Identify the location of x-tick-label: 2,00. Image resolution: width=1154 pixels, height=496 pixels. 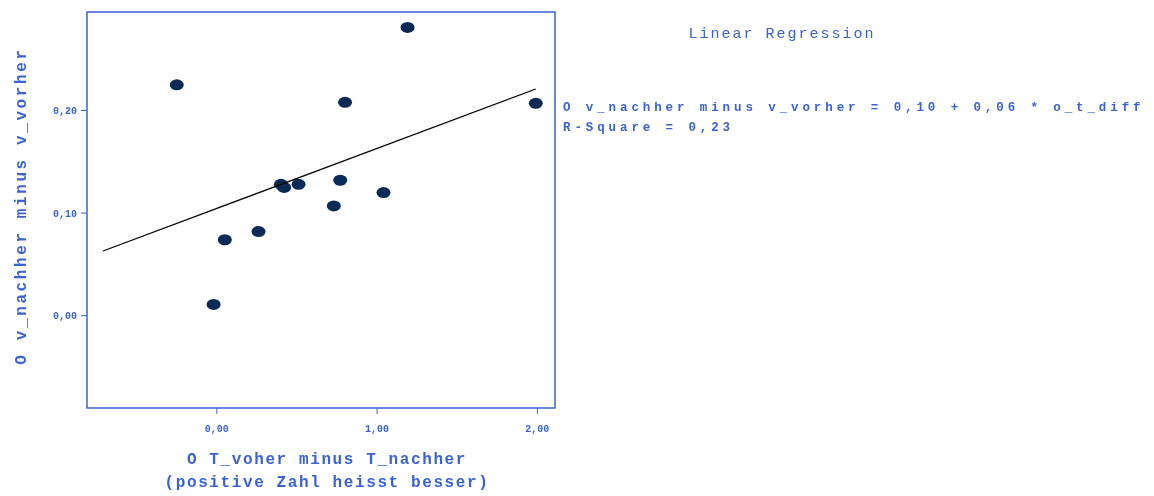
(537, 429).